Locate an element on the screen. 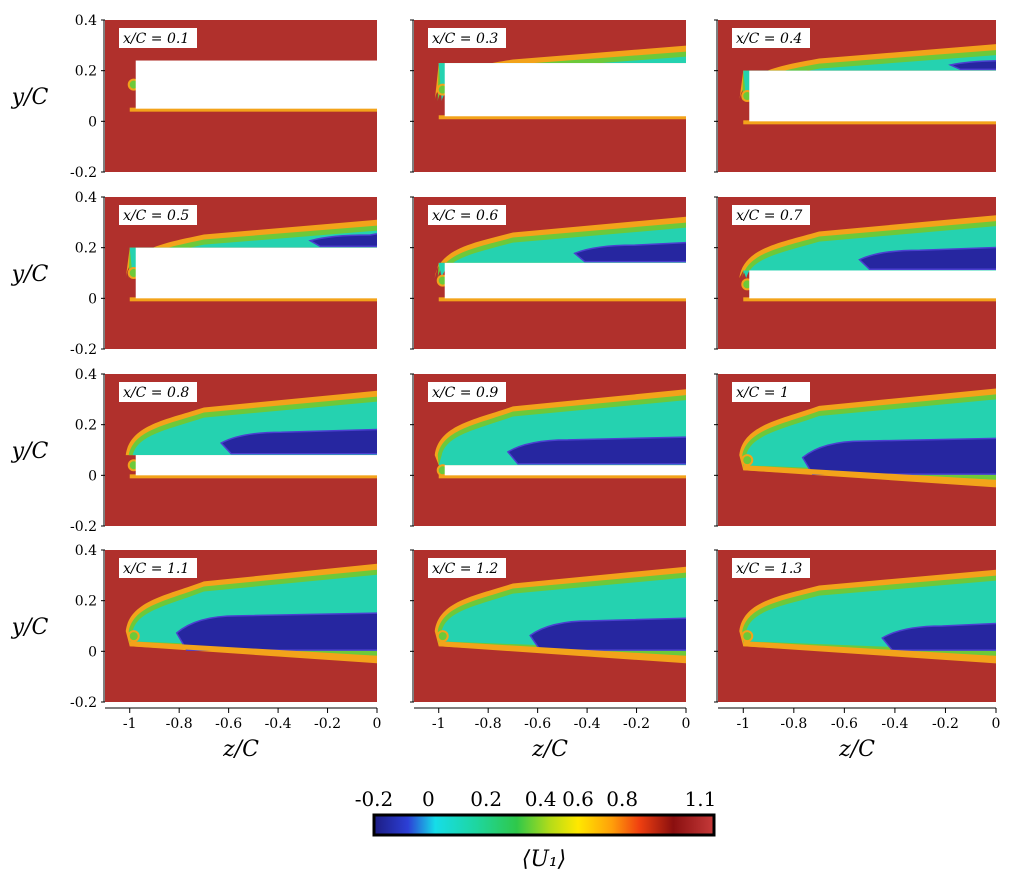 The height and width of the screenshot is (873, 1017). y-axis-labels: y/C y/C y/C y/C is located at coordinates (30, 362).